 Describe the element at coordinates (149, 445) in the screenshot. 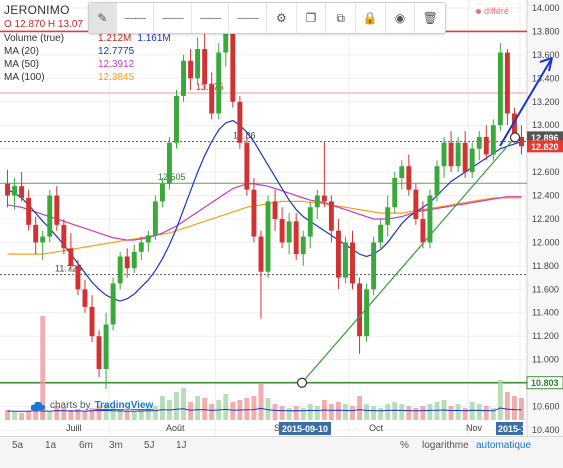

I see `range-button-5J: 5J` at that location.